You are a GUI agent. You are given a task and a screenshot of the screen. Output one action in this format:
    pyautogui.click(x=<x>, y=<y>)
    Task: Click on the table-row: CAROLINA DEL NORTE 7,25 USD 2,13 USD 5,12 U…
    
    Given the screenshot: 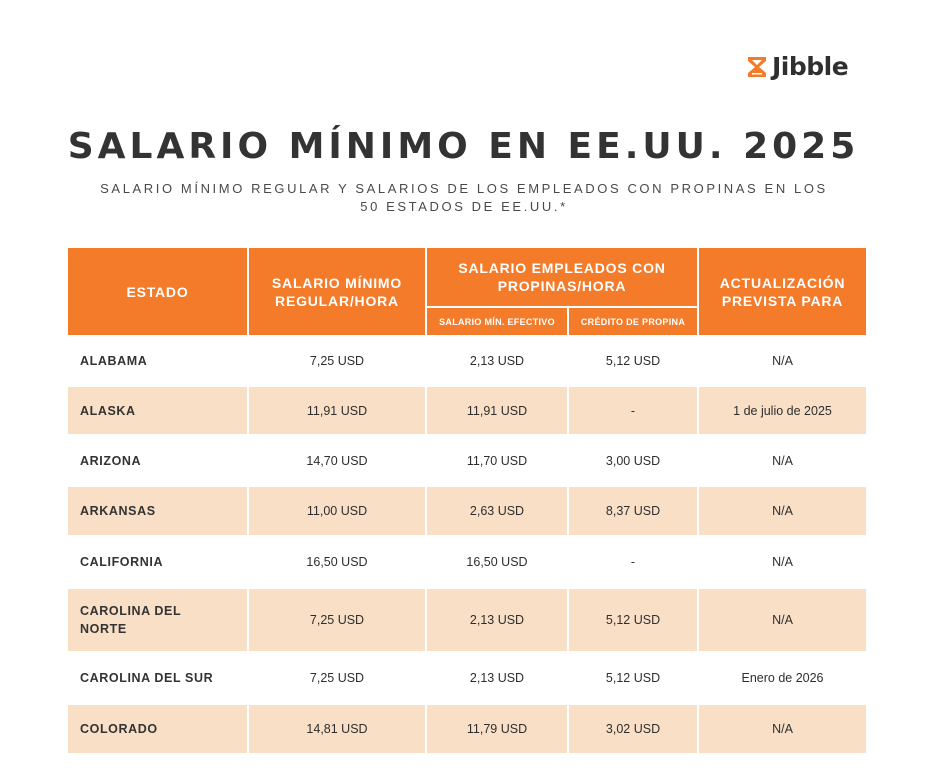 What is the action you would take?
    pyautogui.click(x=467, y=619)
    